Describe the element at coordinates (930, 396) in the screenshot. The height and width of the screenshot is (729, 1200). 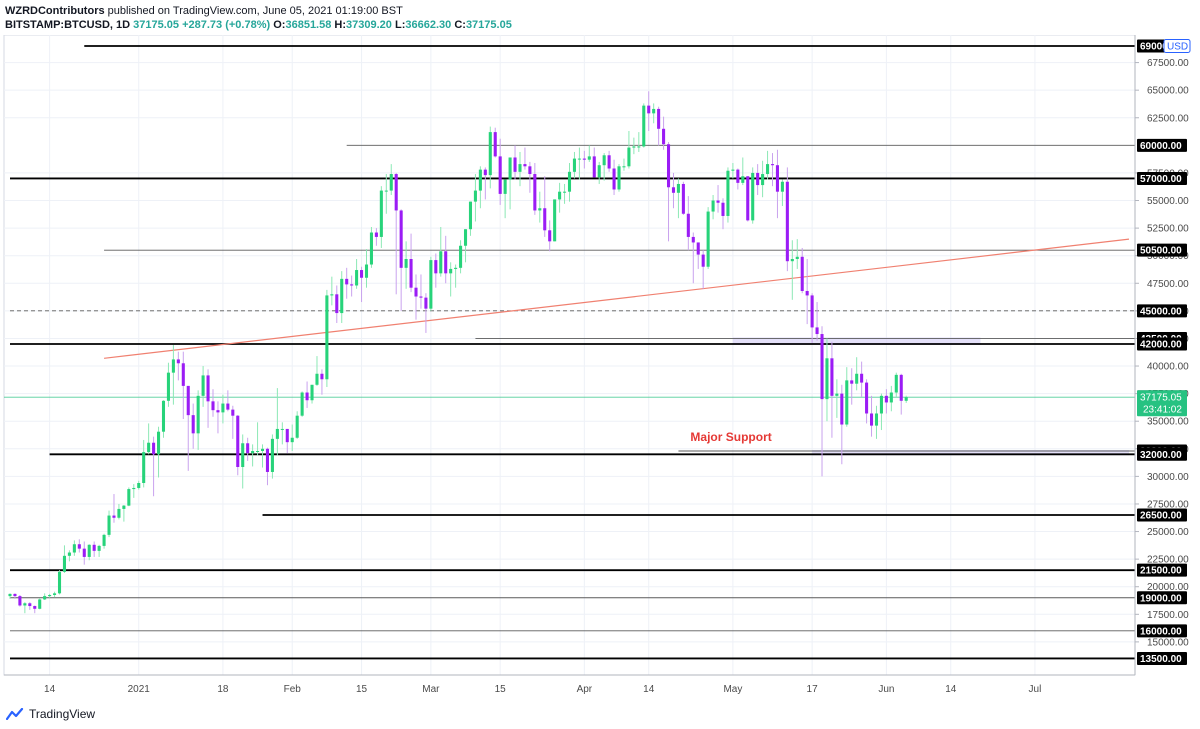
I see `zones` at that location.